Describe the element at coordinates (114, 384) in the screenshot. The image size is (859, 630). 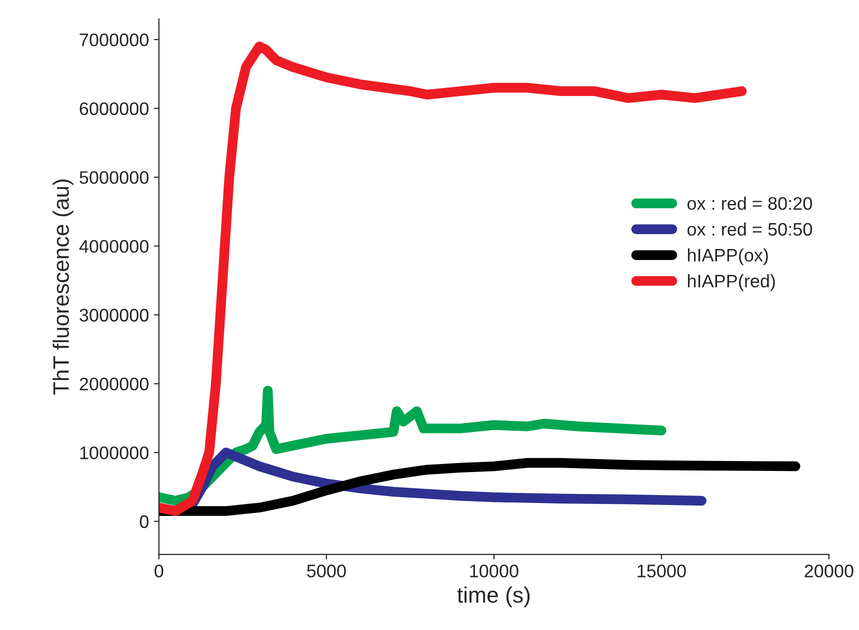
I see `y-tick-label: 2000000` at that location.